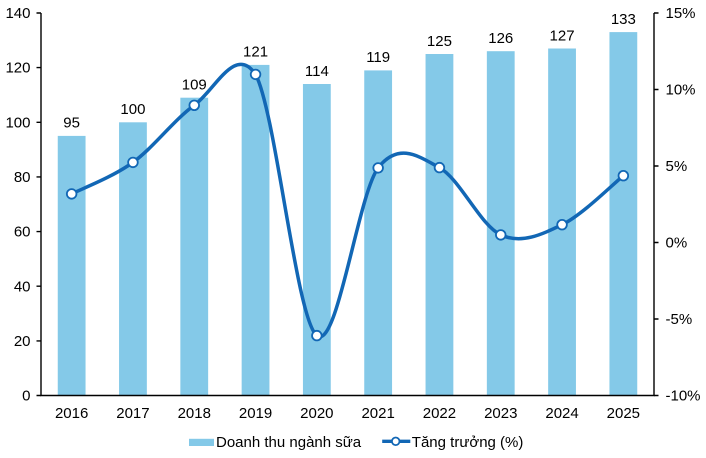  Describe the element at coordinates (22, 286) in the screenshot. I see `svg-text: 40` at that location.